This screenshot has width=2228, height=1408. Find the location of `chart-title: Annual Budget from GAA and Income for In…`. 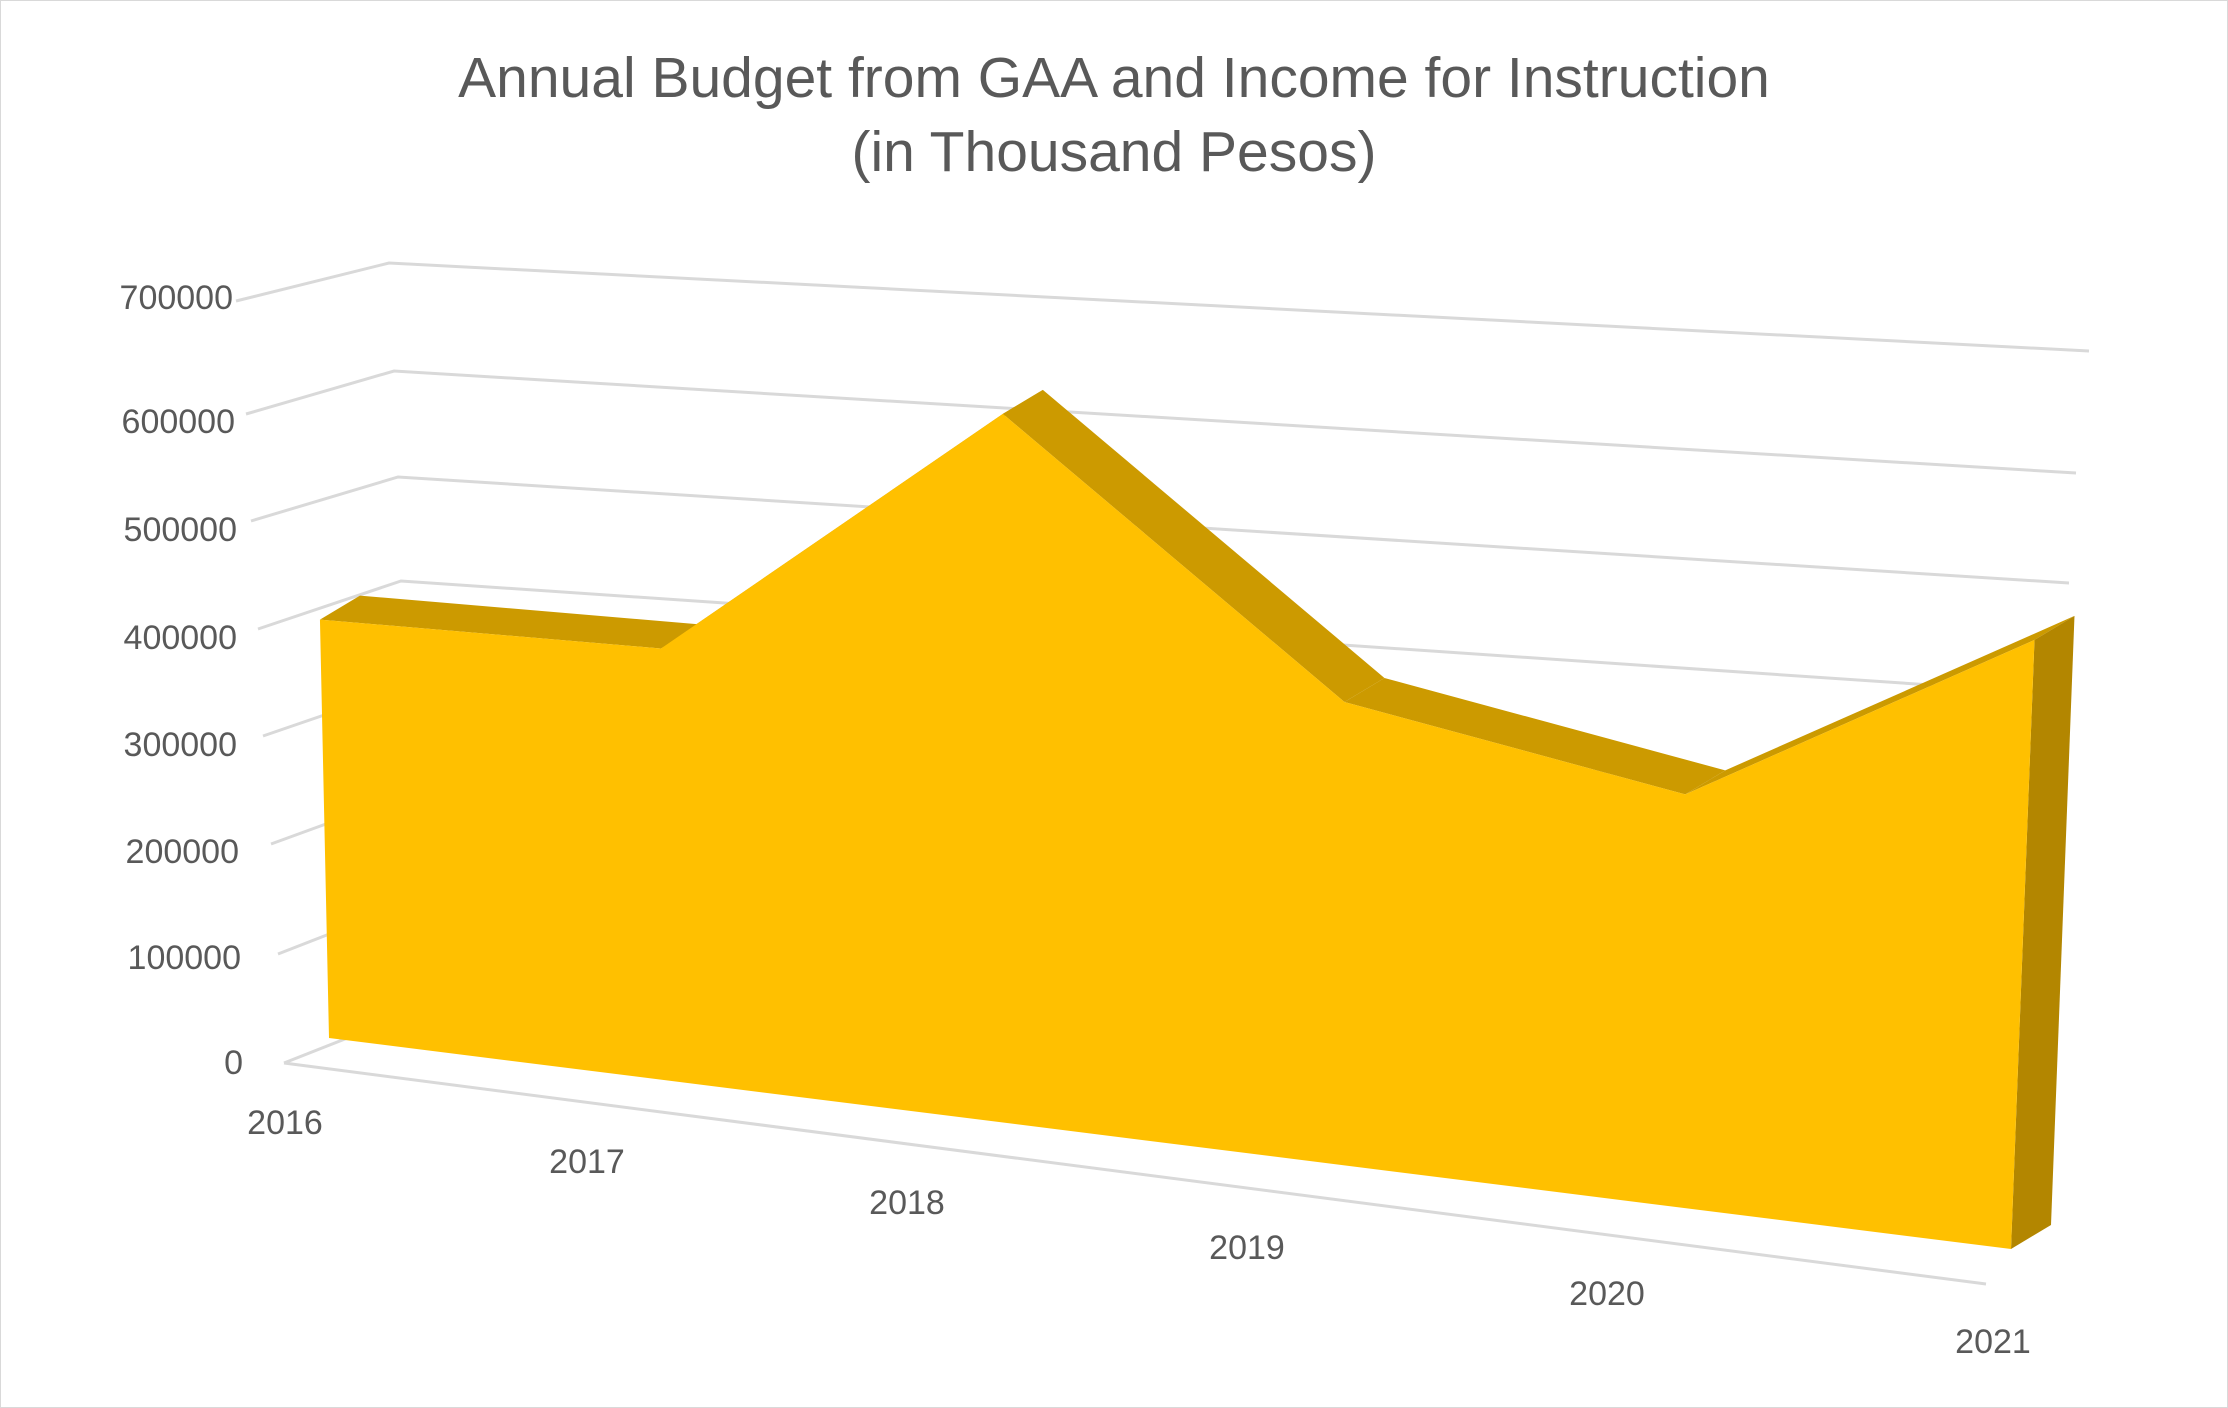

chart-title: Annual Budget from GAA and Income for In… is located at coordinates (1114, 78).